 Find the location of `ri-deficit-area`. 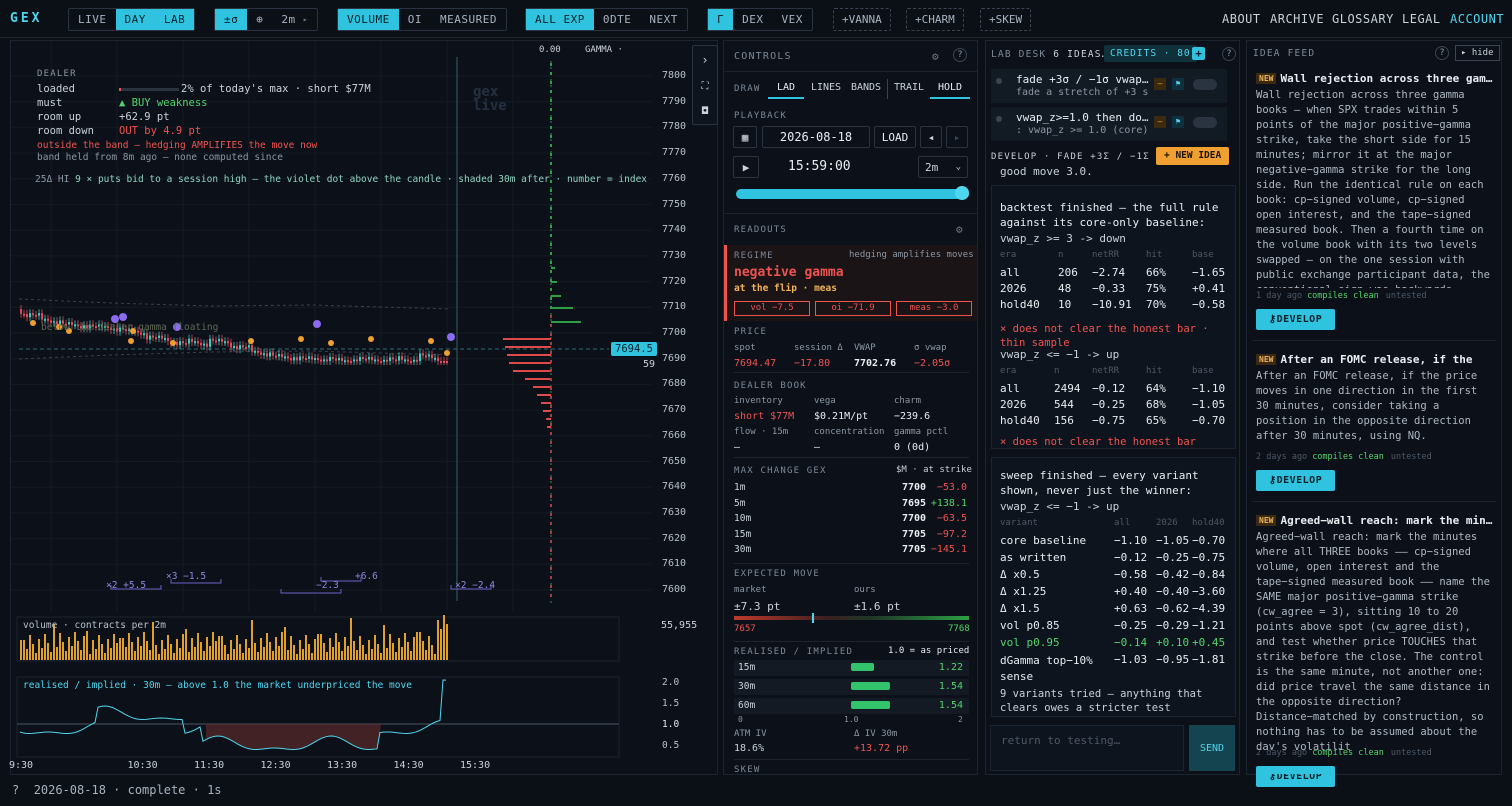

ri-deficit-area is located at coordinates (293, 737).